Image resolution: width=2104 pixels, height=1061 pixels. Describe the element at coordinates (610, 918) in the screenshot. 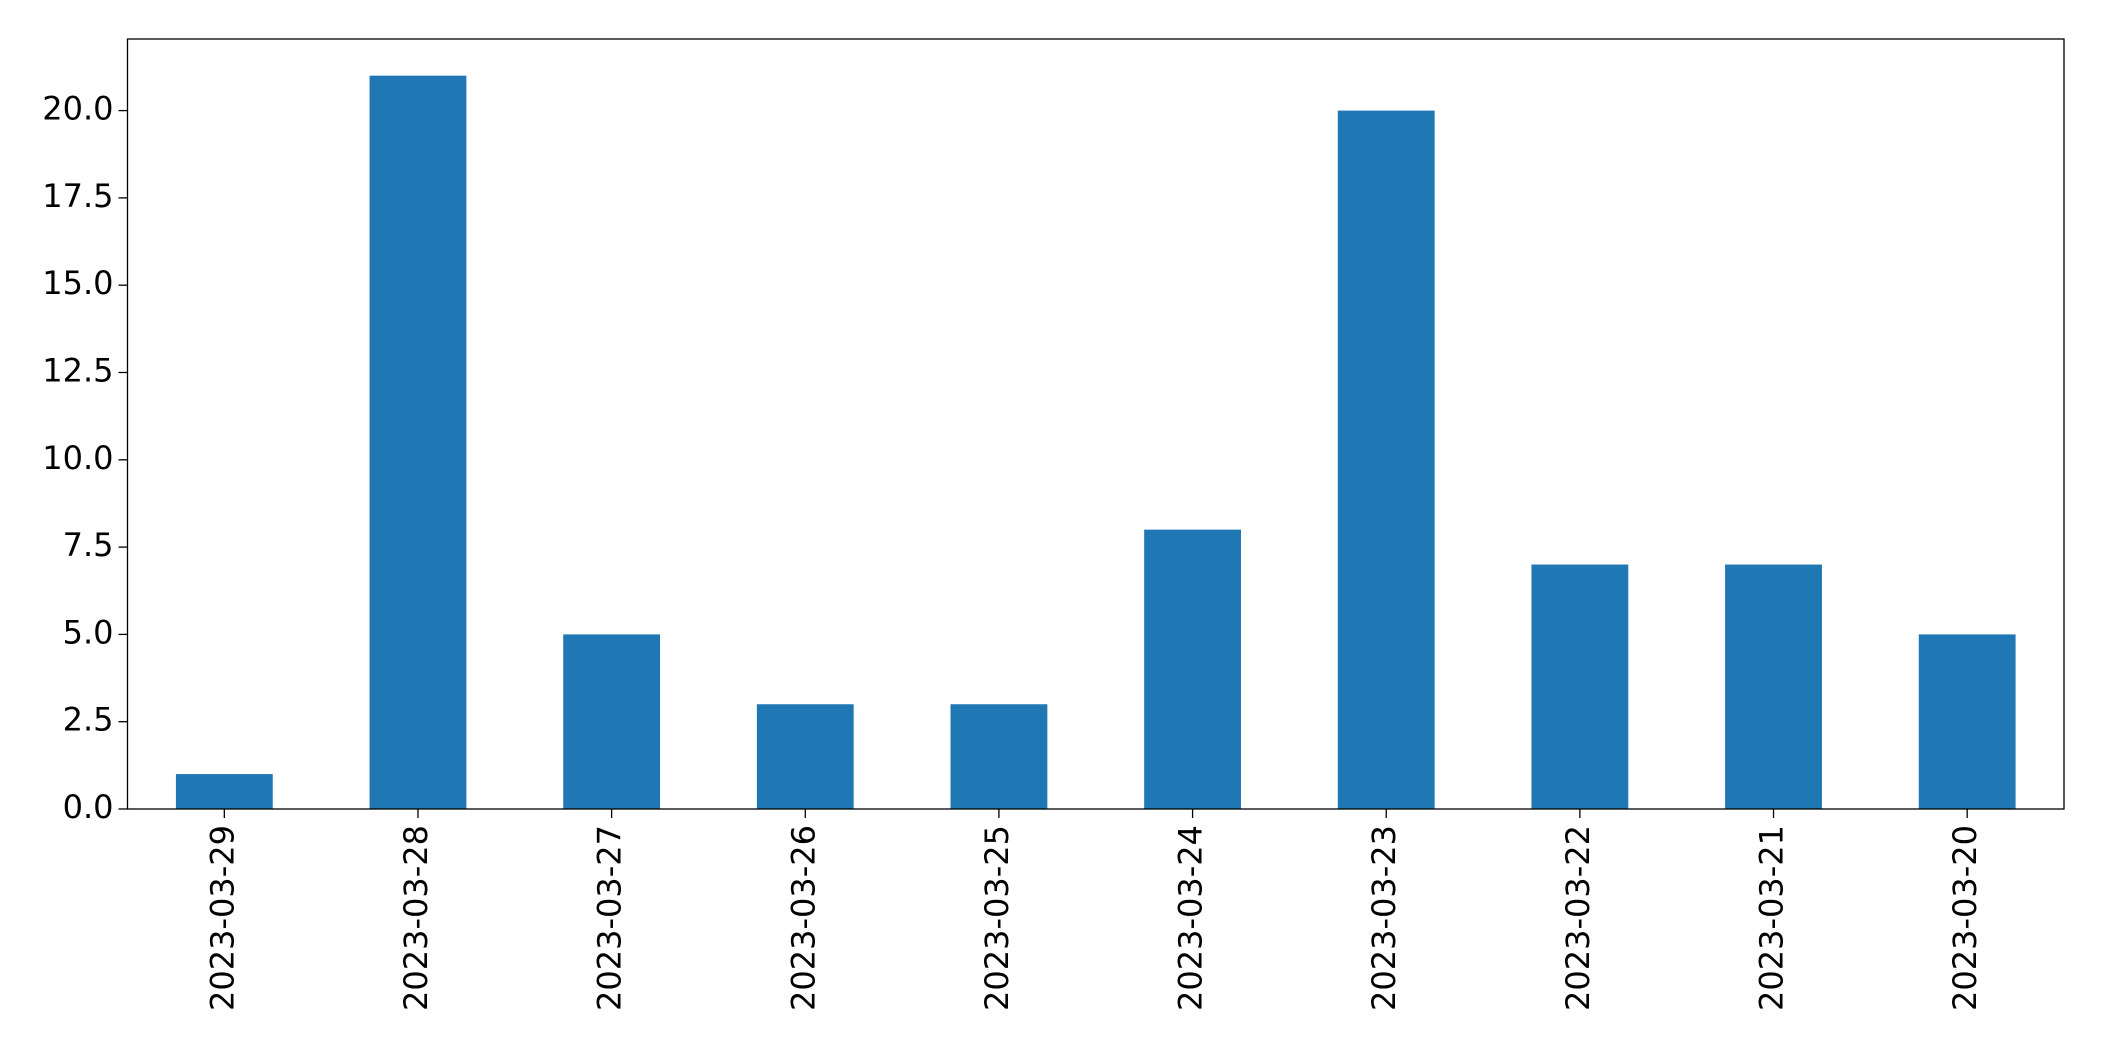

I see `x-tick-label: 2023-03-27` at that location.